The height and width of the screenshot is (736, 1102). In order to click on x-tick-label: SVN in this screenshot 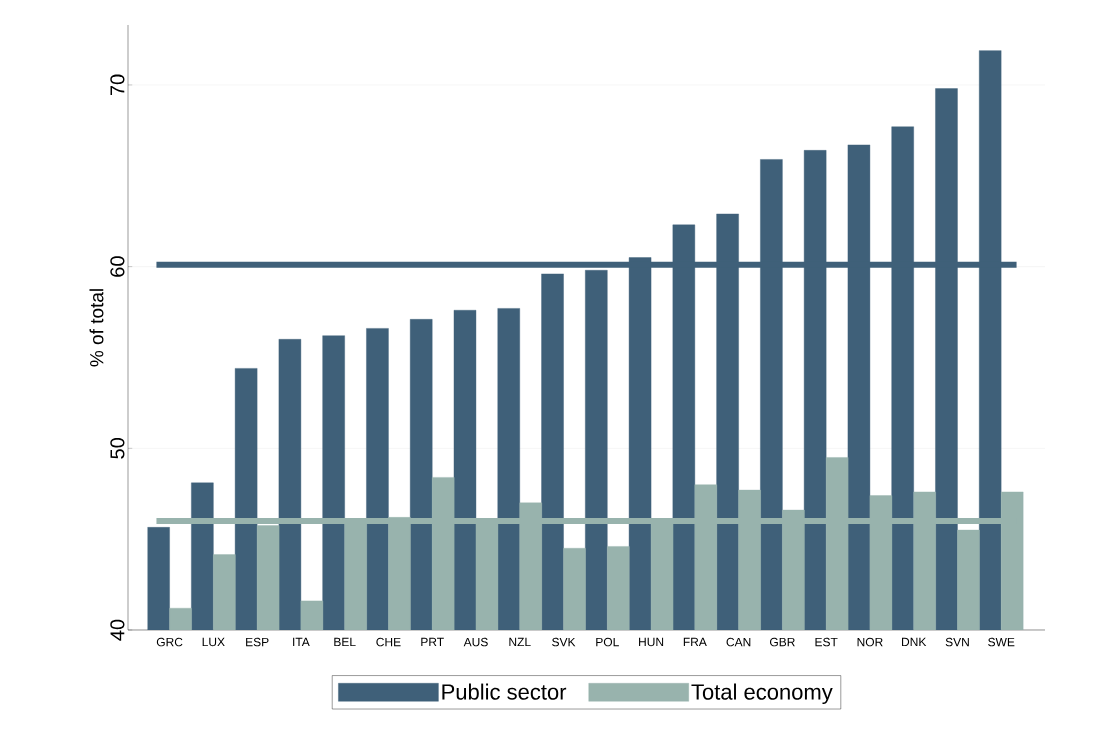, I will do `click(957, 642)`.